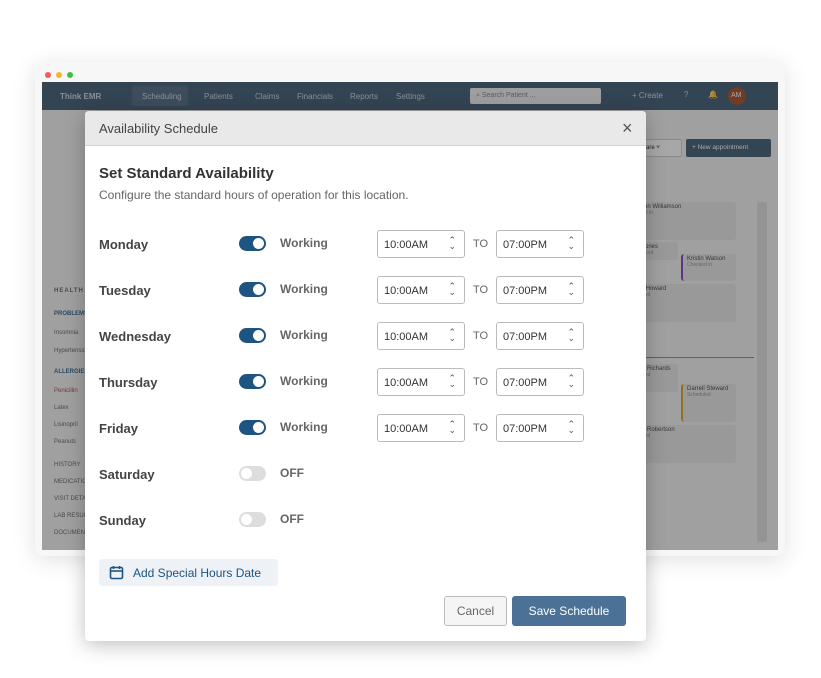 This screenshot has width=821, height=678. I want to click on section-lab-results: LAB RESULTS, so click(74, 516).